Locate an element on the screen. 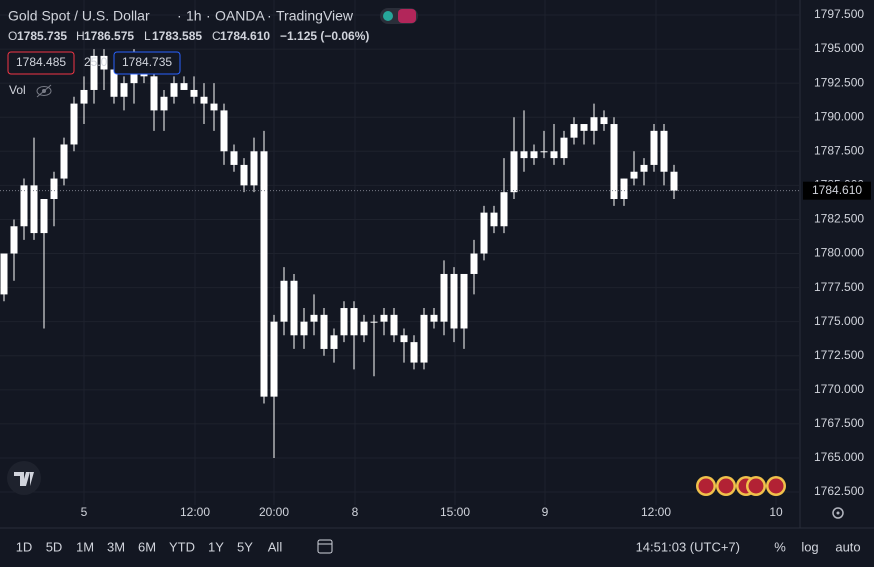 The height and width of the screenshot is (567, 874). settings-icon is located at coordinates (838, 513).